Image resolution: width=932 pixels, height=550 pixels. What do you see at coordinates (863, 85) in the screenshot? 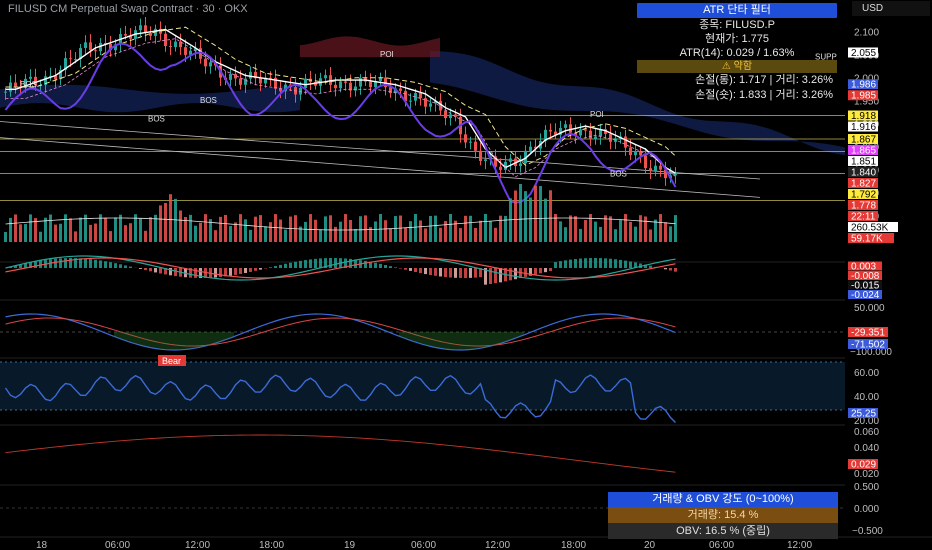
I see `price-label: 1.986` at bounding box center [863, 85].